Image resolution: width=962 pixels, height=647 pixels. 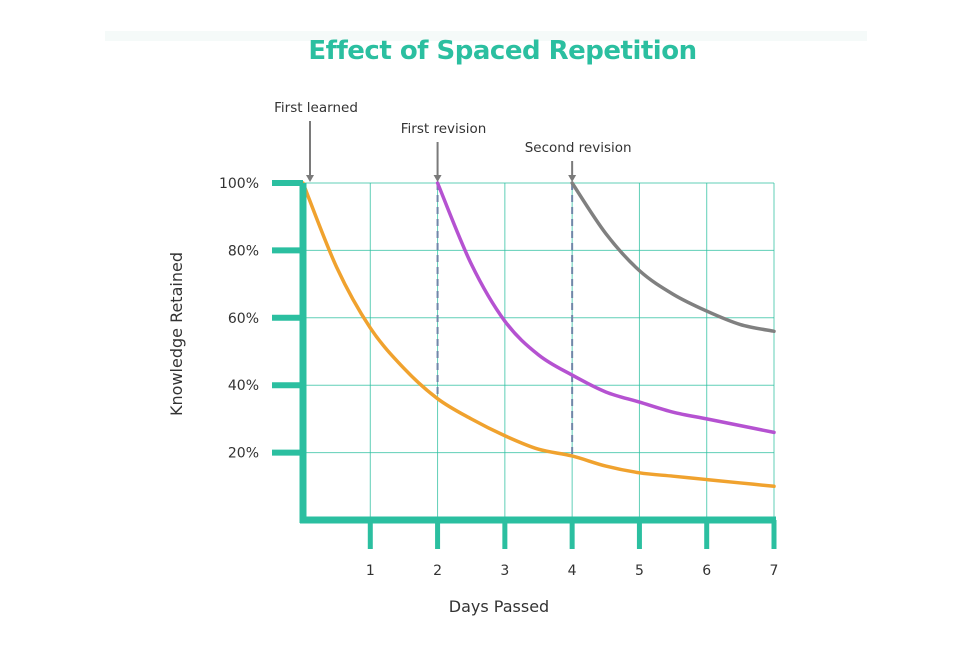 What do you see at coordinates (505, 319) in the screenshot?
I see `revision-markers` at bounding box center [505, 319].